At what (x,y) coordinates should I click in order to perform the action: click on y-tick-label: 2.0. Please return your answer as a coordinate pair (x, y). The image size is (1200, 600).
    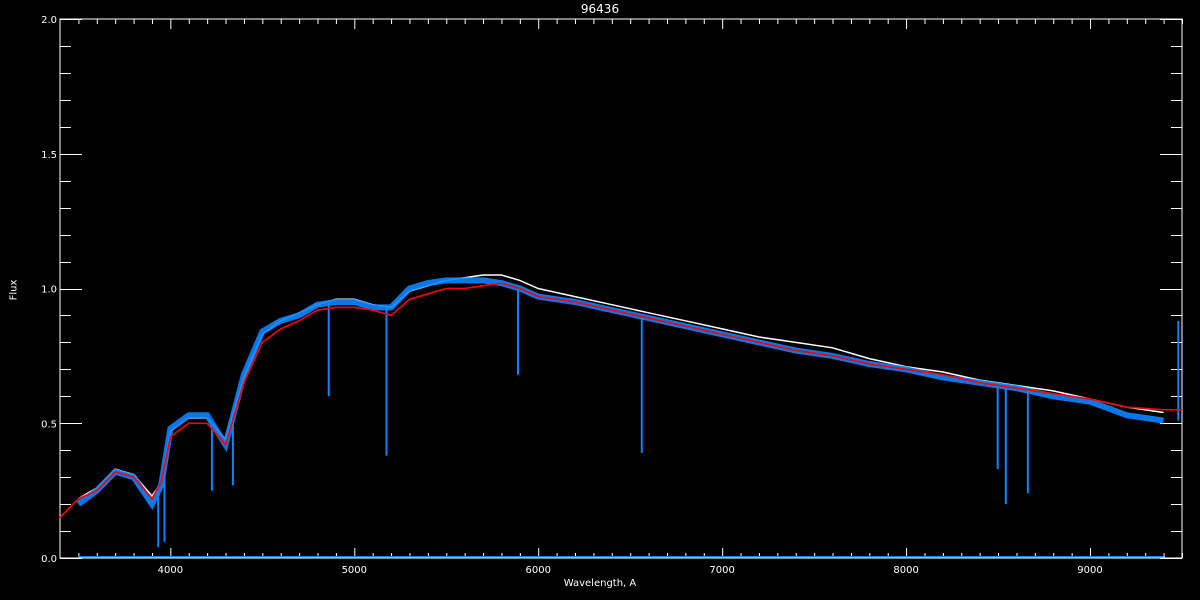
    Looking at the image, I should click on (49, 20).